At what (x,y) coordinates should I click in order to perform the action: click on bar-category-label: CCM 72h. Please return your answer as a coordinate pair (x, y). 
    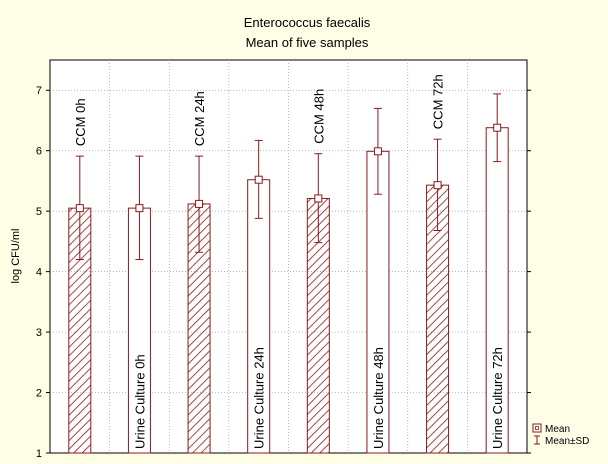
    Looking at the image, I should click on (438, 101).